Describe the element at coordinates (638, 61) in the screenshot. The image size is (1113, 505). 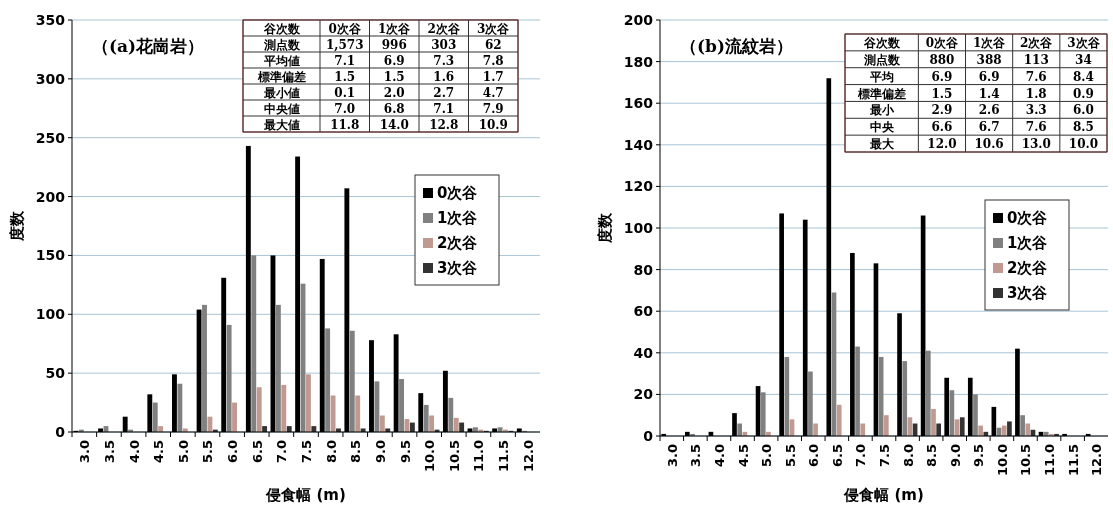
I see `y-tick-label: 180` at that location.